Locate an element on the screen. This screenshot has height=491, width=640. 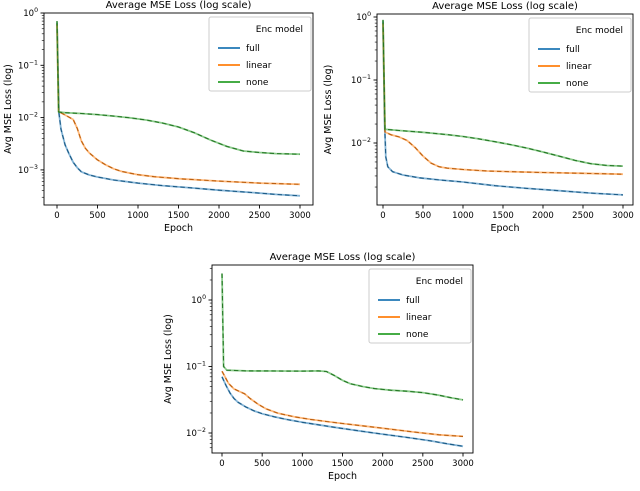
y-tick-label: 10⁻³ is located at coordinates (28, 170).